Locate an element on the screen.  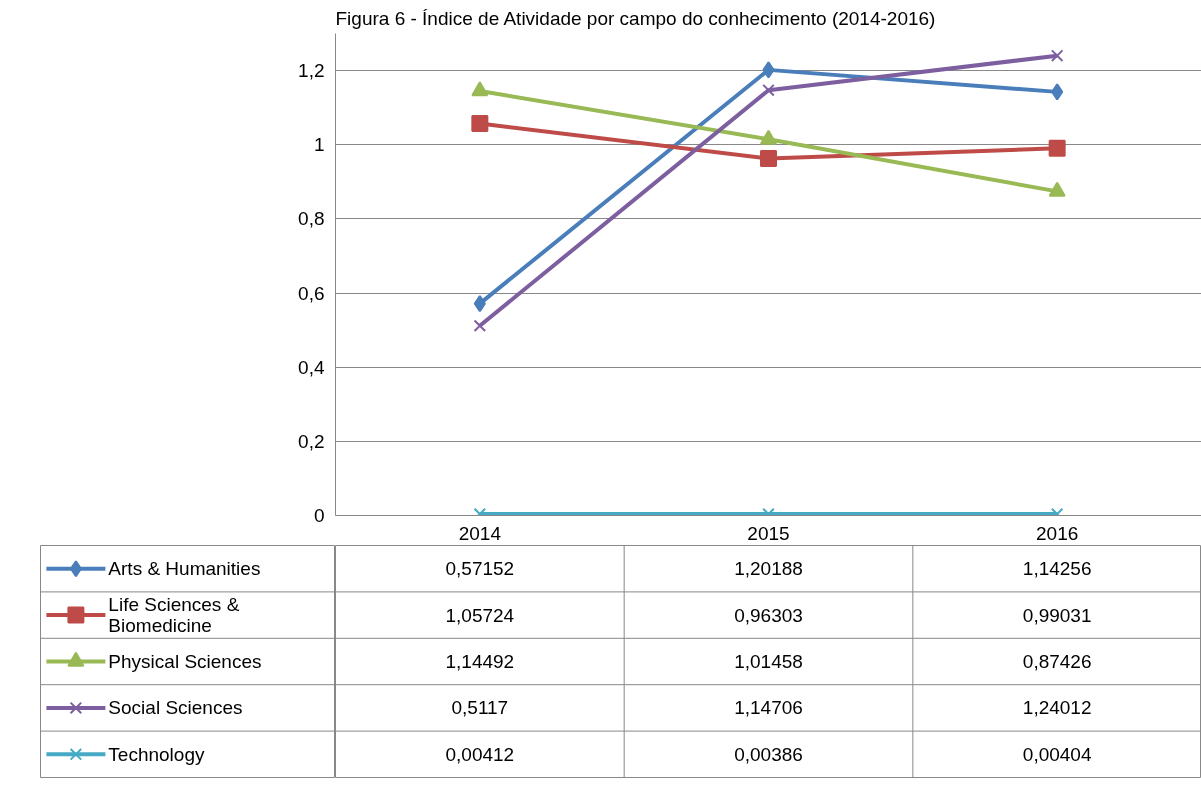
data-label: 0,5117 is located at coordinates (480, 708).